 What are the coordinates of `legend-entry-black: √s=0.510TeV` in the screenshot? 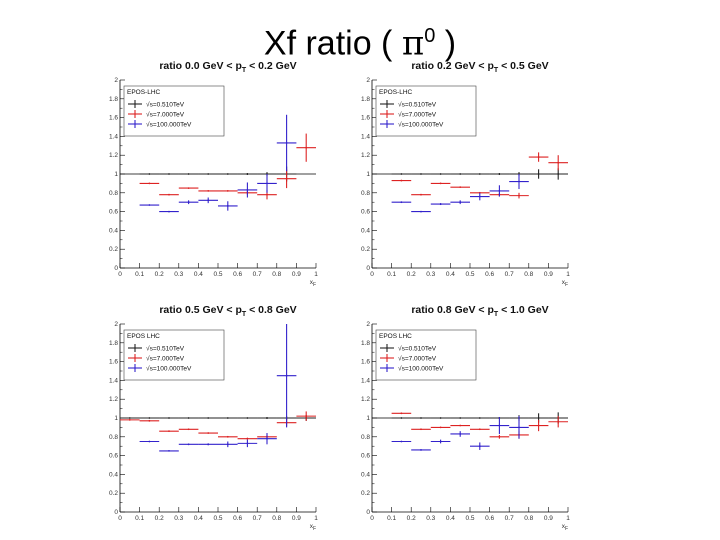 It's located at (417, 349).